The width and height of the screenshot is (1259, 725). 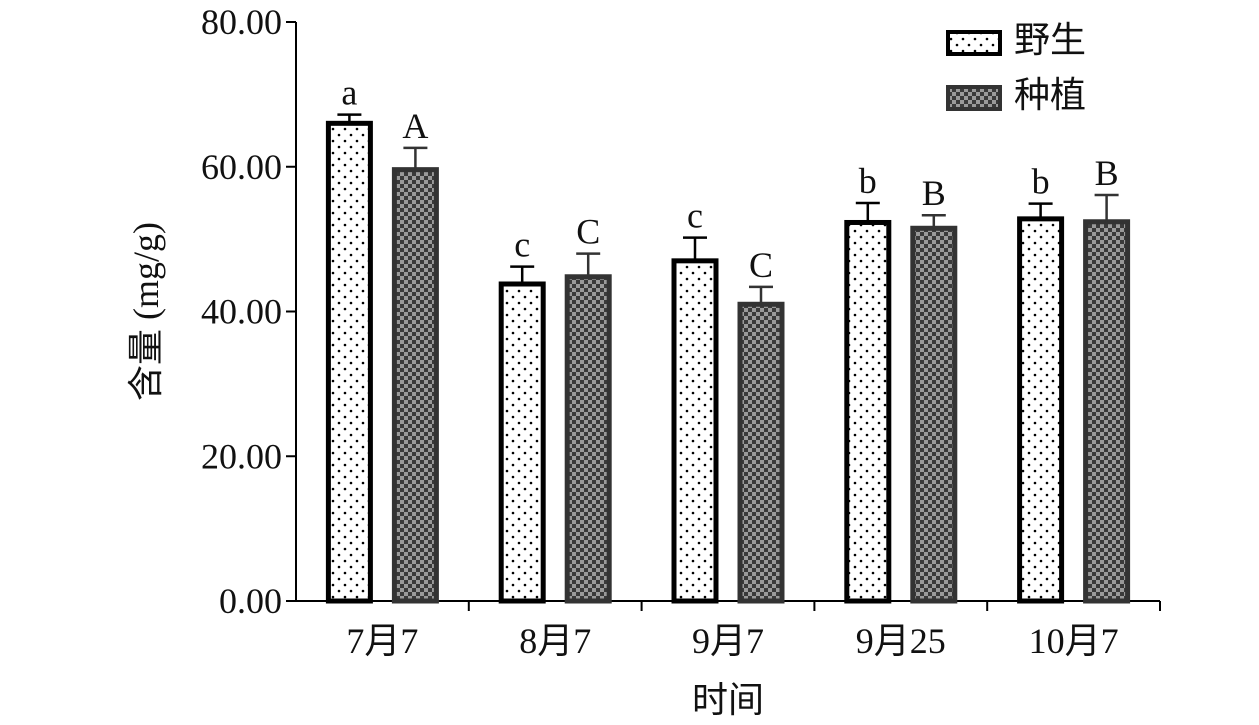 I want to click on x-tick-label: 7月7, so click(x=382, y=641).